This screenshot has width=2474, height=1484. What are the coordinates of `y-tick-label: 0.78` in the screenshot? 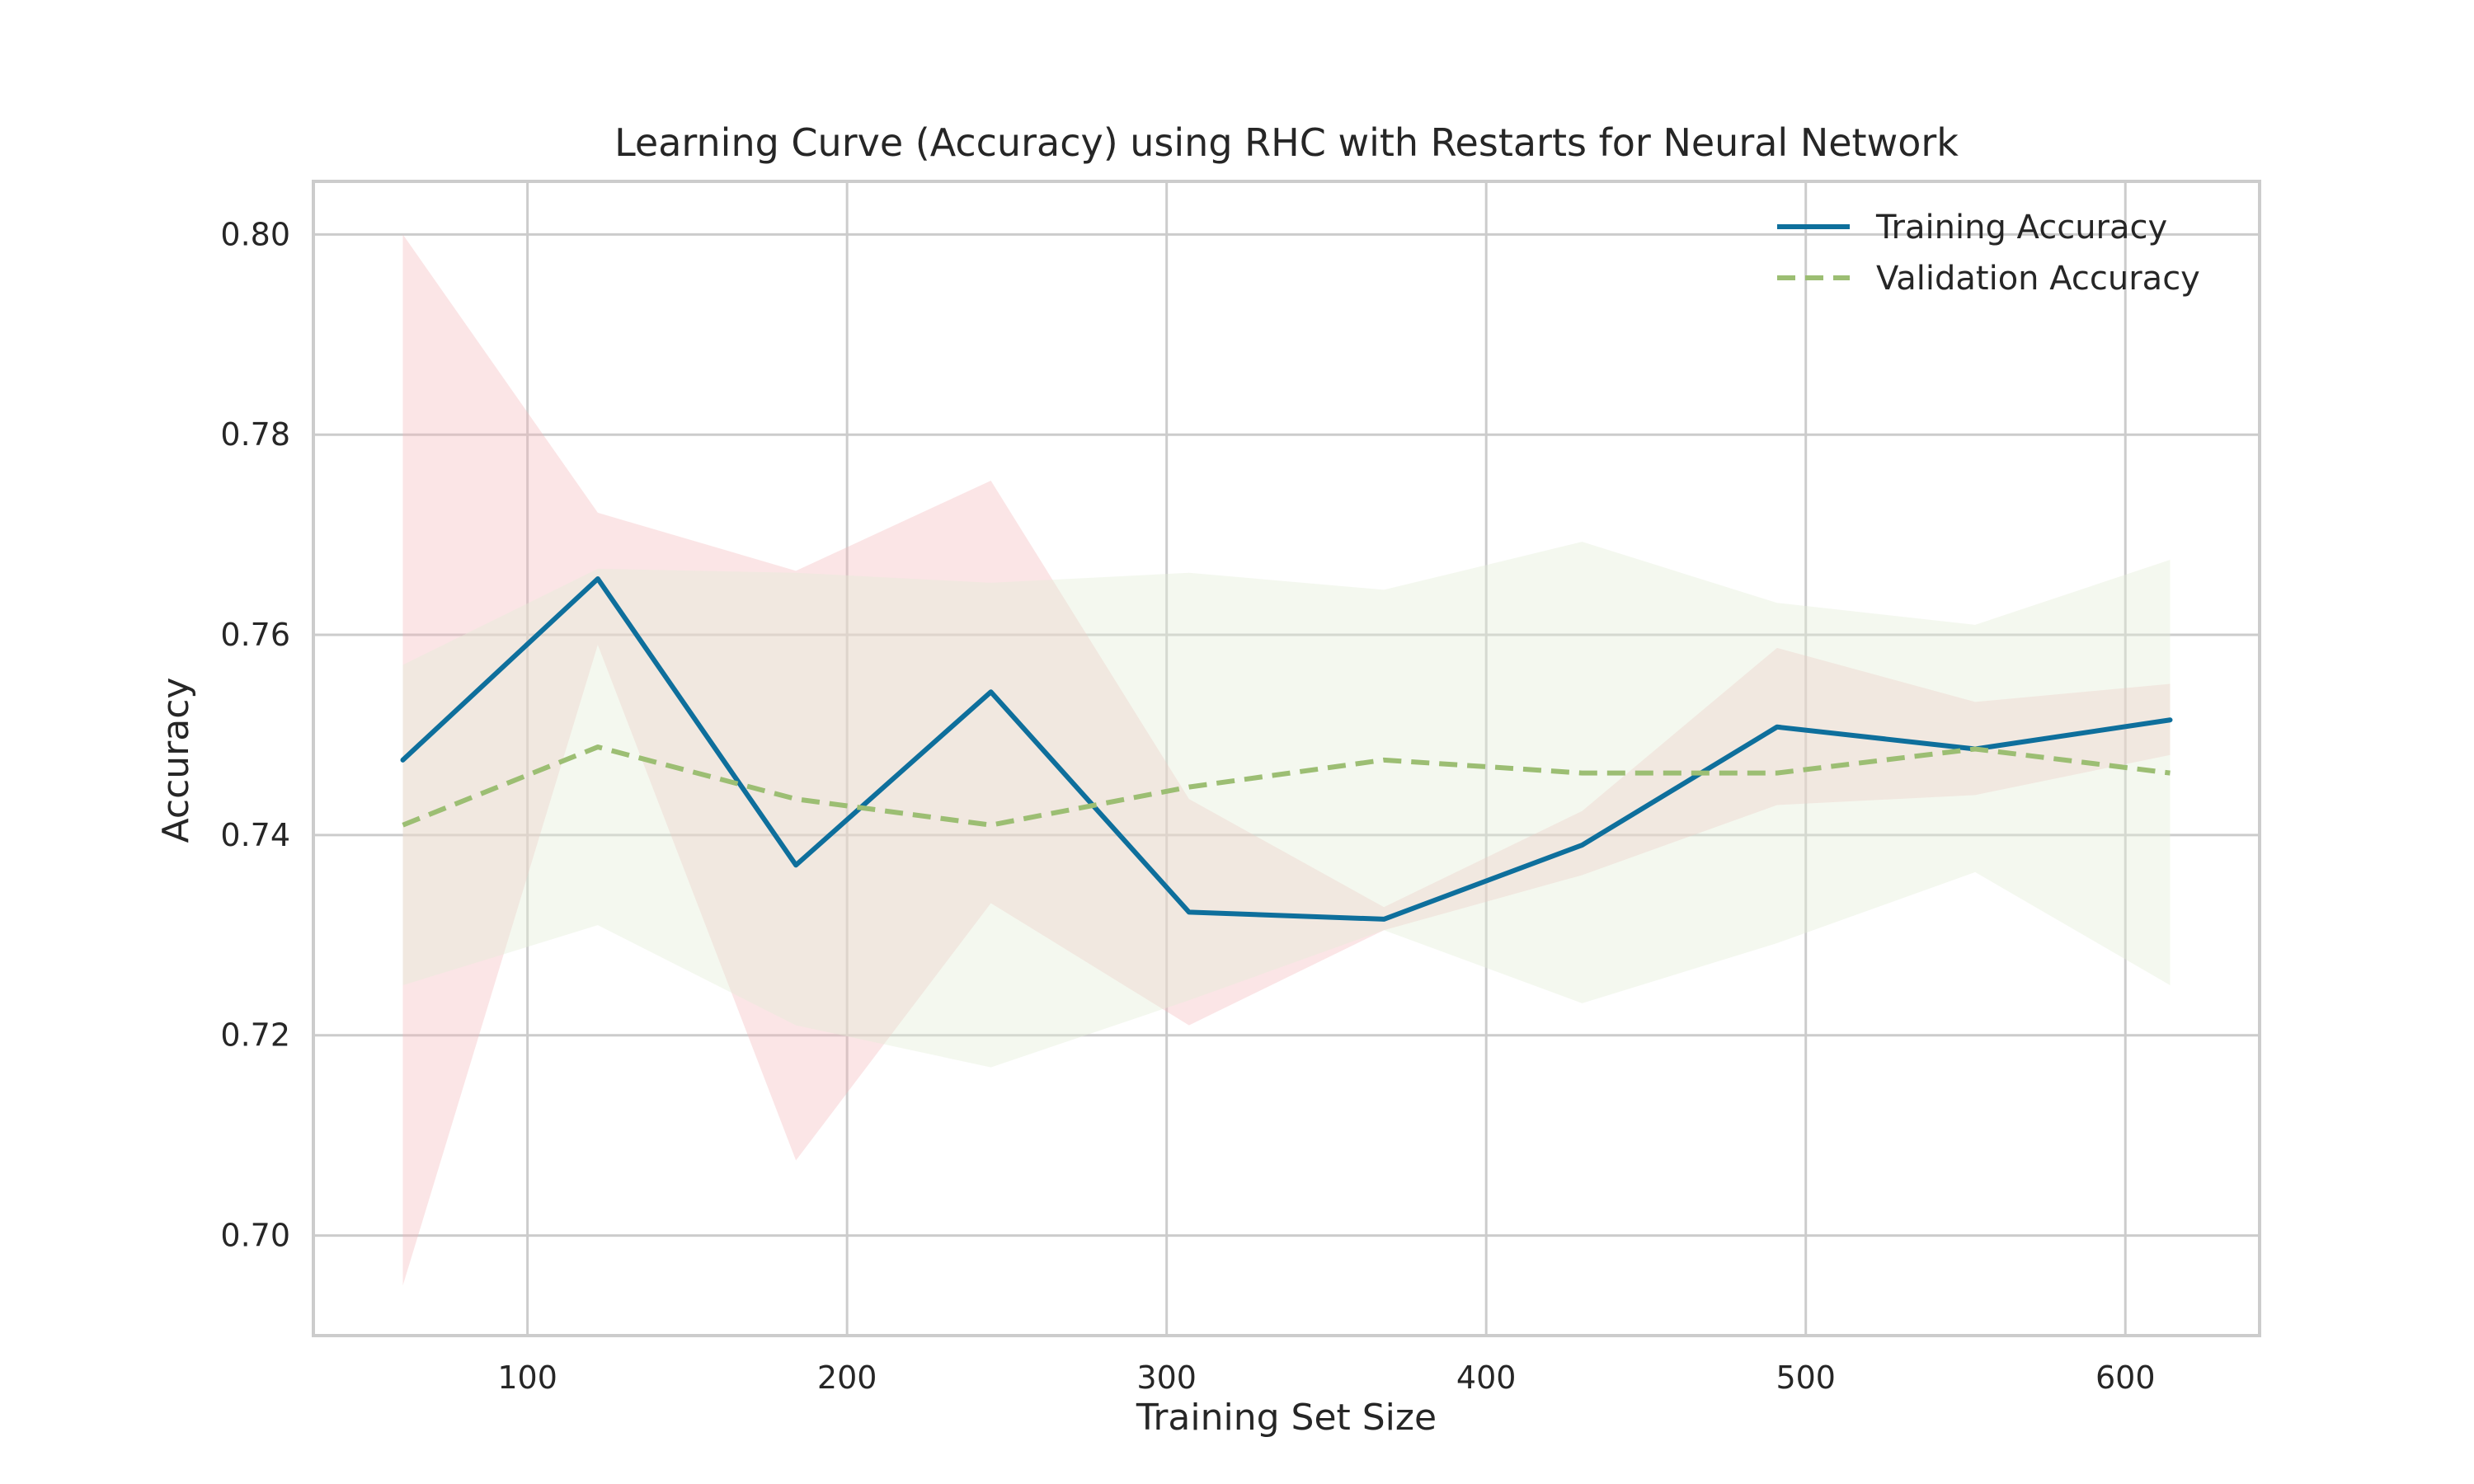 It's located at (255, 435).